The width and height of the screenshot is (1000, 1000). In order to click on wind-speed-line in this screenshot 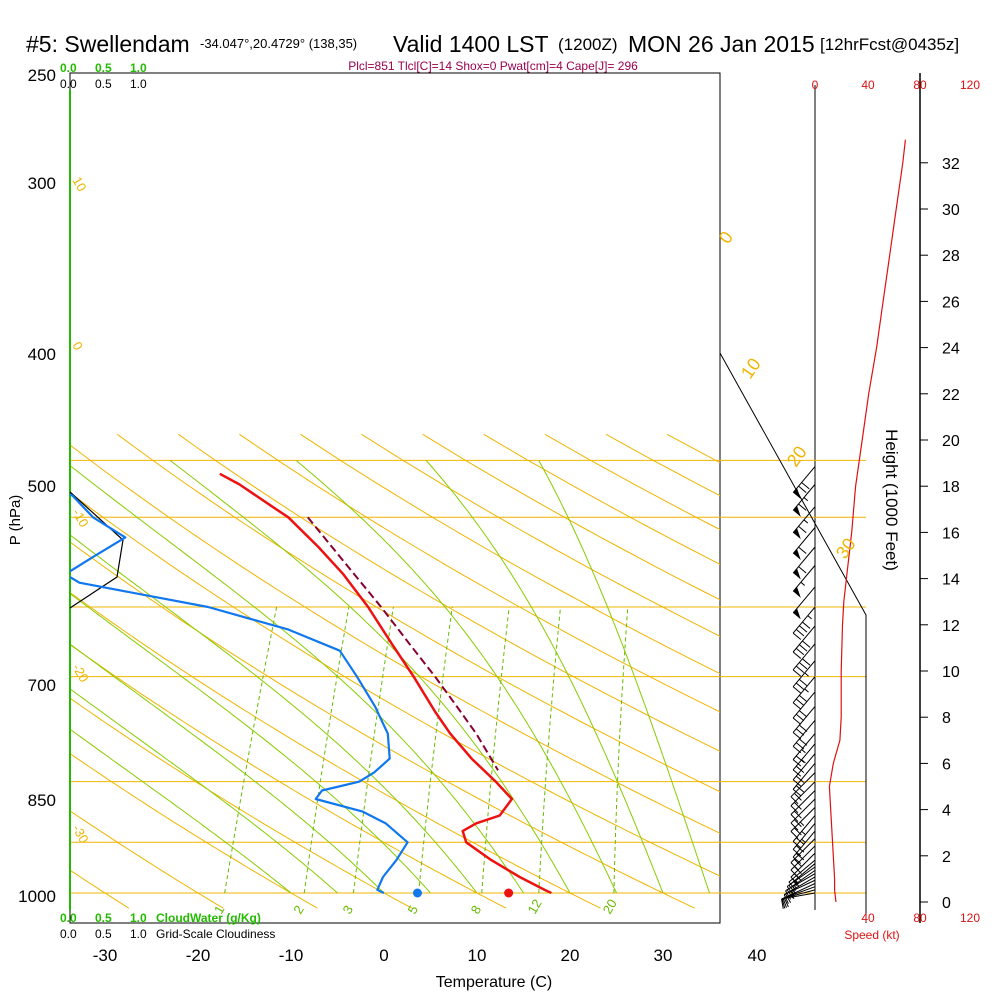, I will do `click(867, 521)`.